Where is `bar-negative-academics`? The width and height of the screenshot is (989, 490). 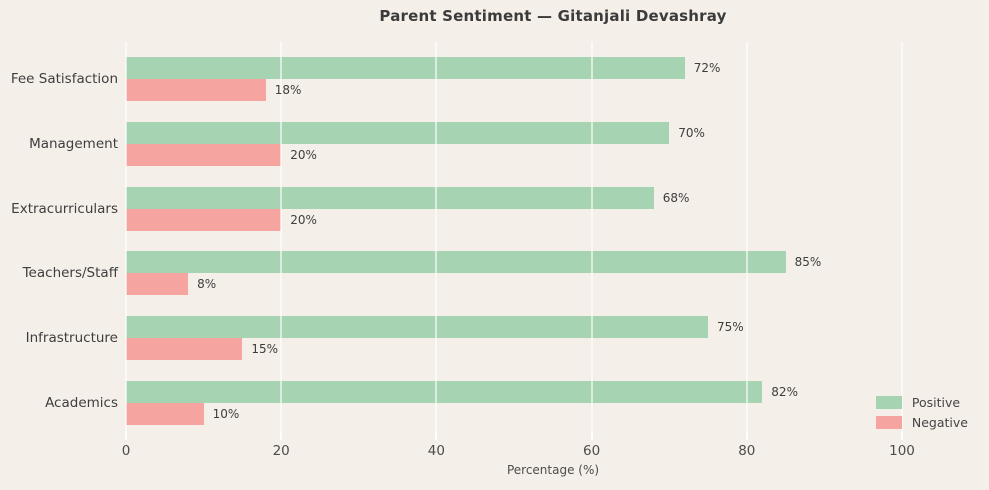
bar-negative-academics is located at coordinates (165, 414).